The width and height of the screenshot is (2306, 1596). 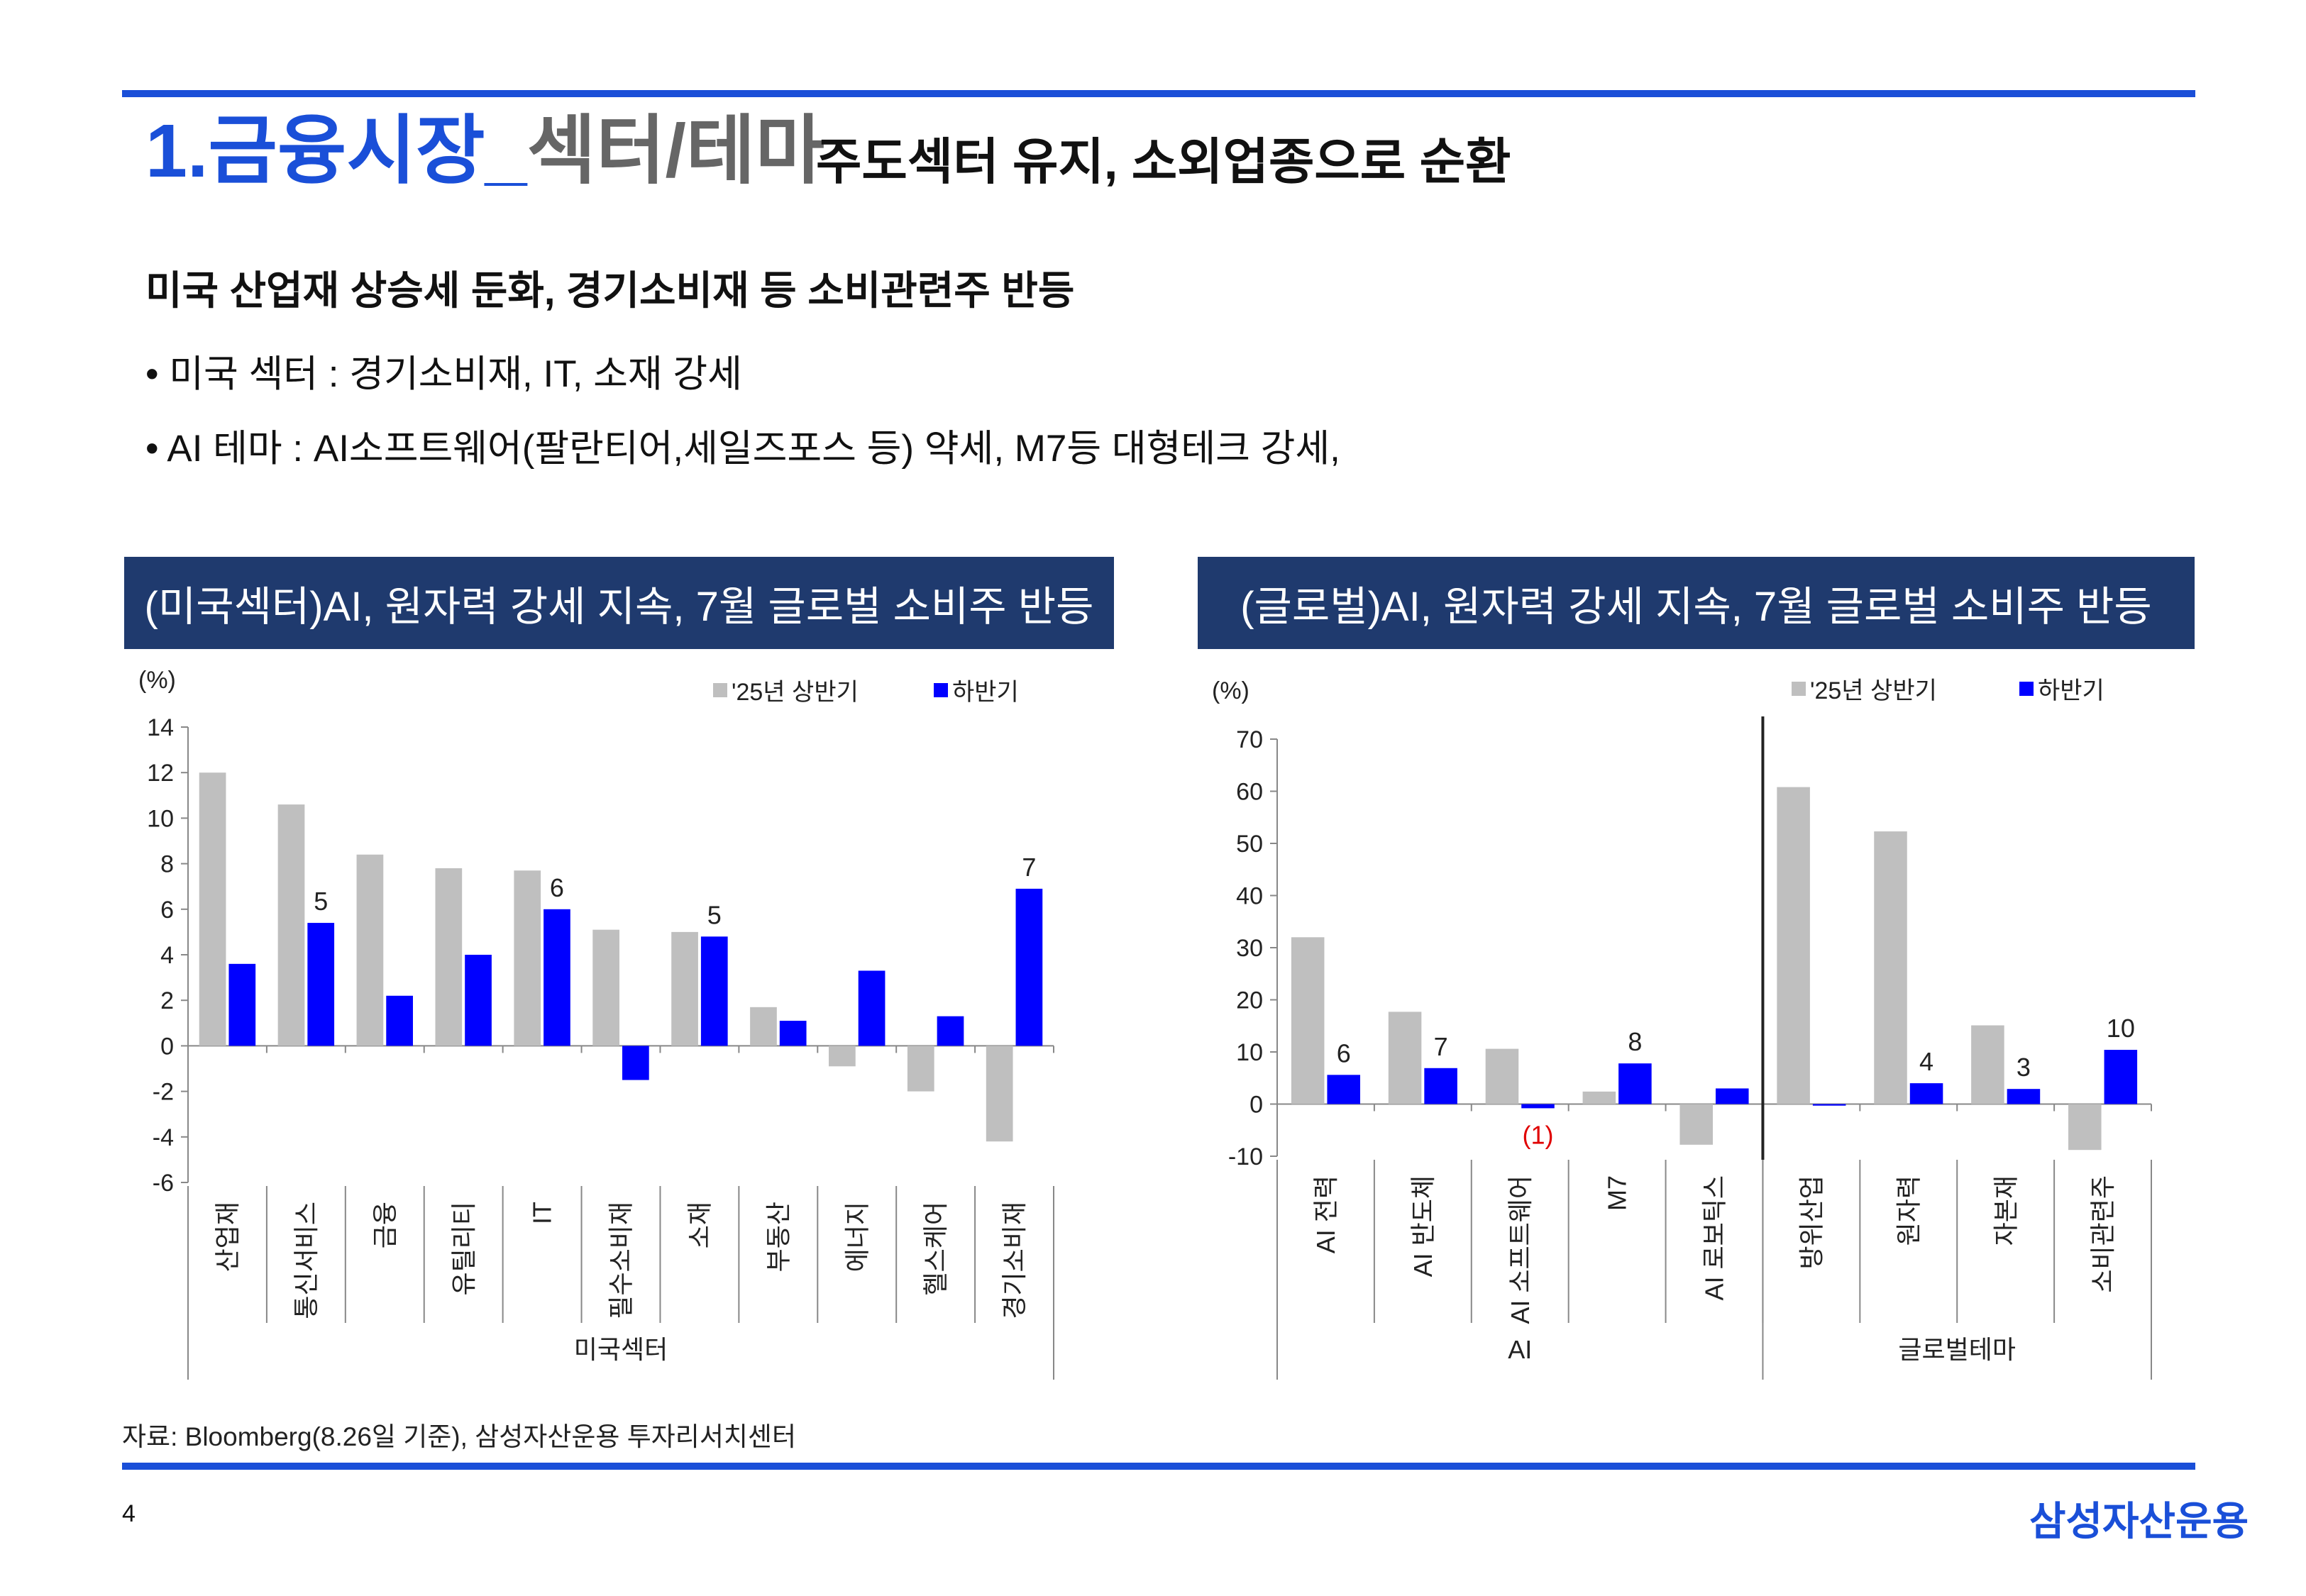 I want to click on category-label: 방위산업, so click(x=1812, y=1222).